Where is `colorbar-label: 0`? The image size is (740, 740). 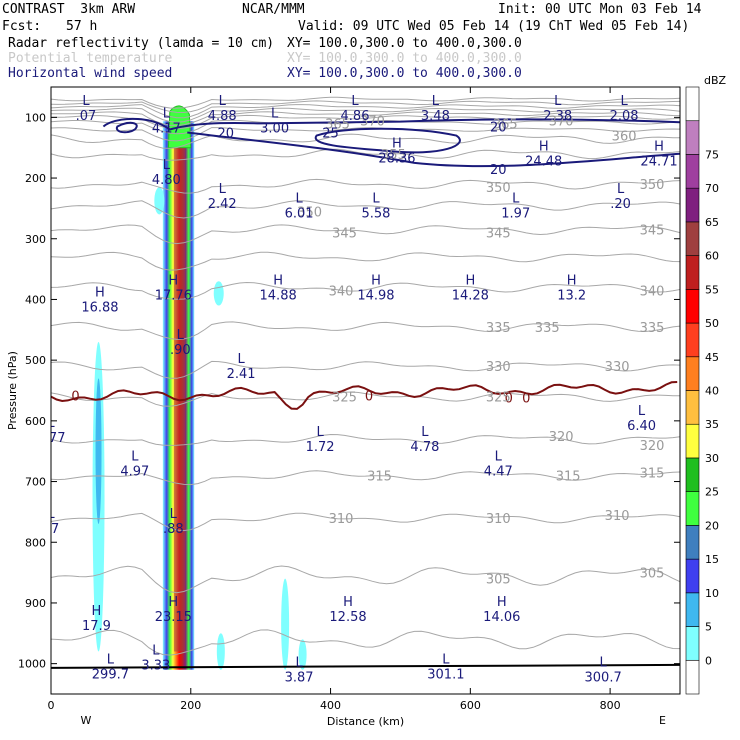
colorbar-label: 0 is located at coordinates (708, 660).